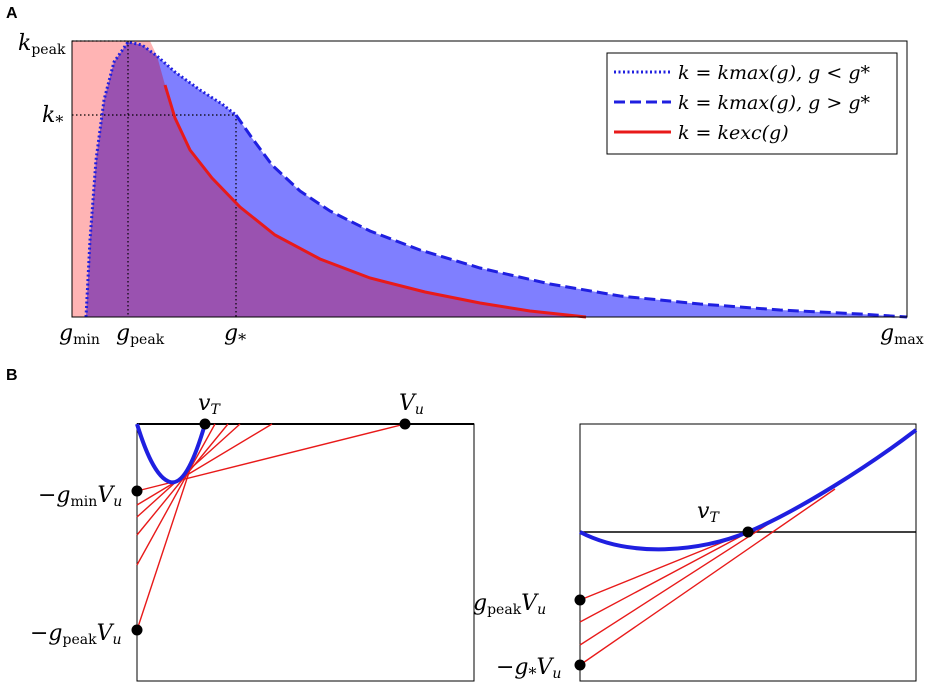  I want to click on ylabel-k-star: k*, so click(52, 117).